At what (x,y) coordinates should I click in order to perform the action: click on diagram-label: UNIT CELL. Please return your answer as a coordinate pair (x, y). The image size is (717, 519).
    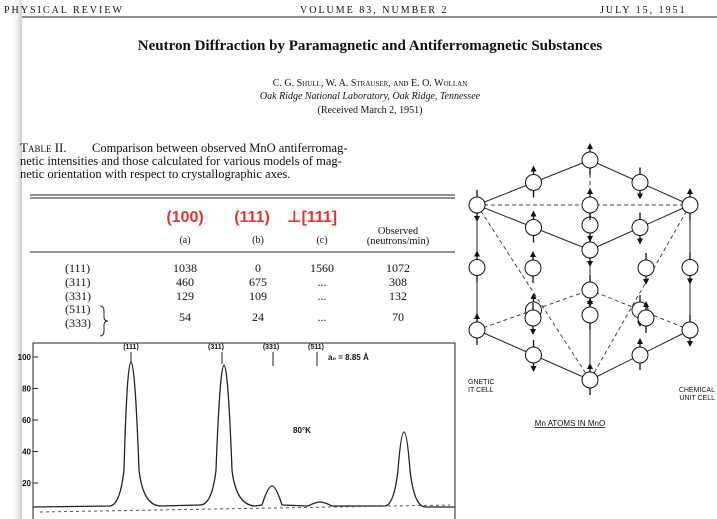
    Looking at the image, I should click on (697, 398).